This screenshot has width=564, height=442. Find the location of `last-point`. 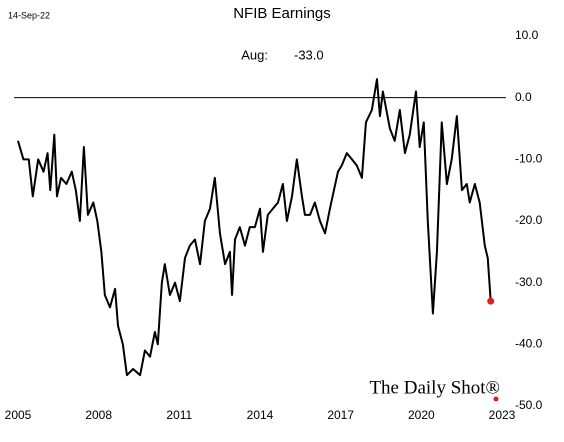

last-point is located at coordinates (491, 301).